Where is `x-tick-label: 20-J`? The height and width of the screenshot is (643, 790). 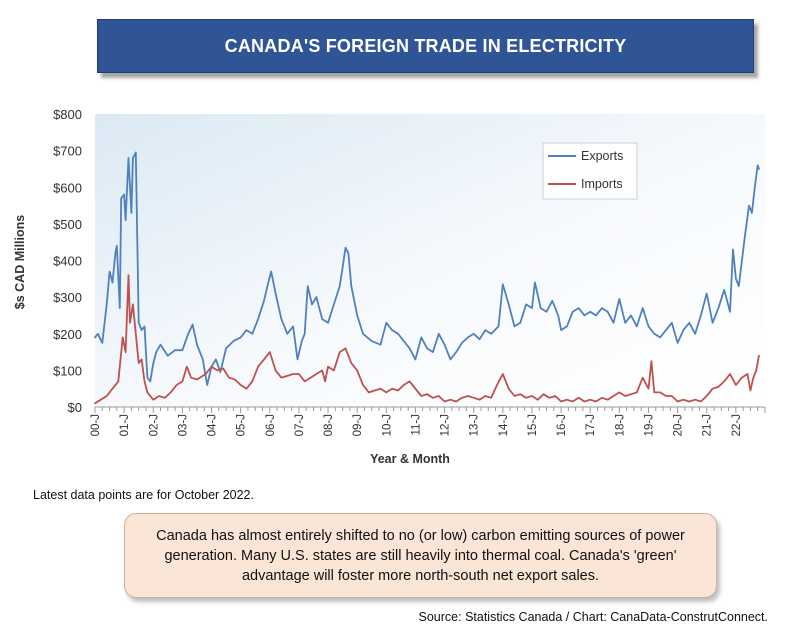
x-tick-label: 20-J is located at coordinates (679, 425).